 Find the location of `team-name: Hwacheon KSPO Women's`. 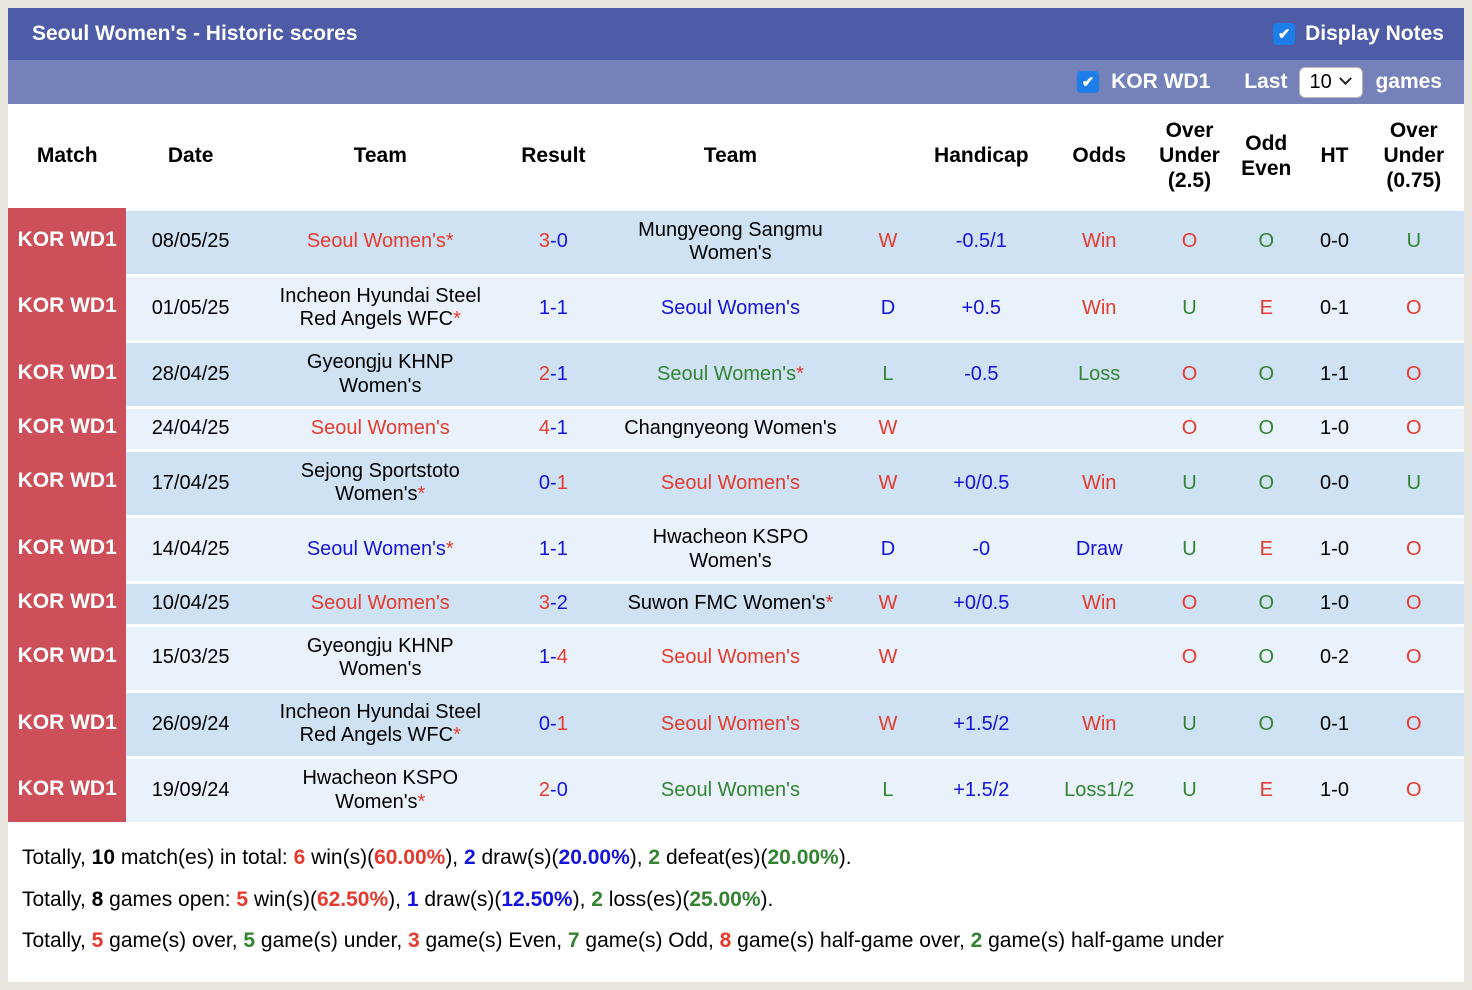

team-name: Hwacheon KSPO Women's is located at coordinates (730, 548).